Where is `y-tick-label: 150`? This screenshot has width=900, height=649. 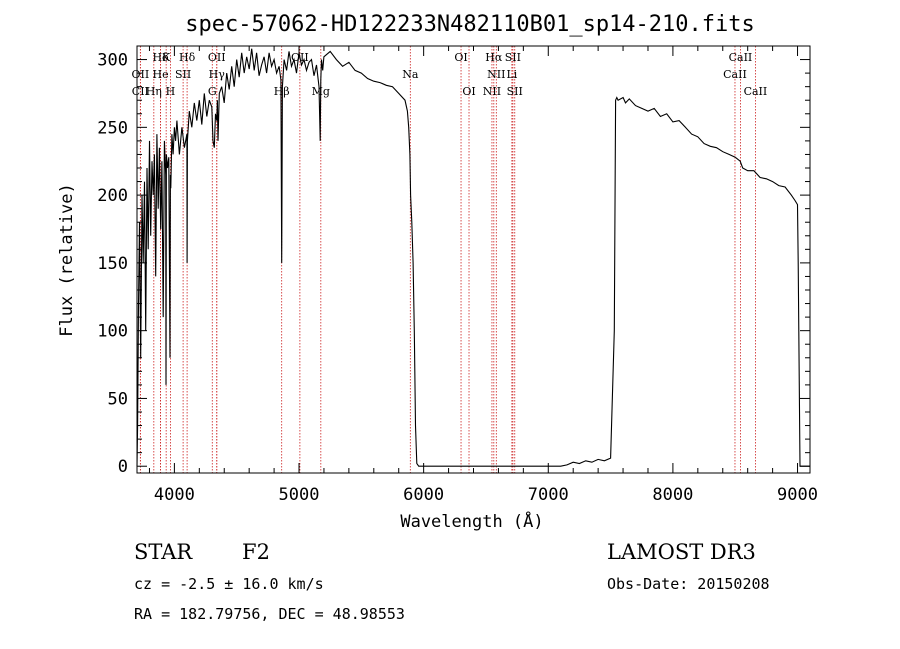 y-tick-label: 150 is located at coordinates (112, 264).